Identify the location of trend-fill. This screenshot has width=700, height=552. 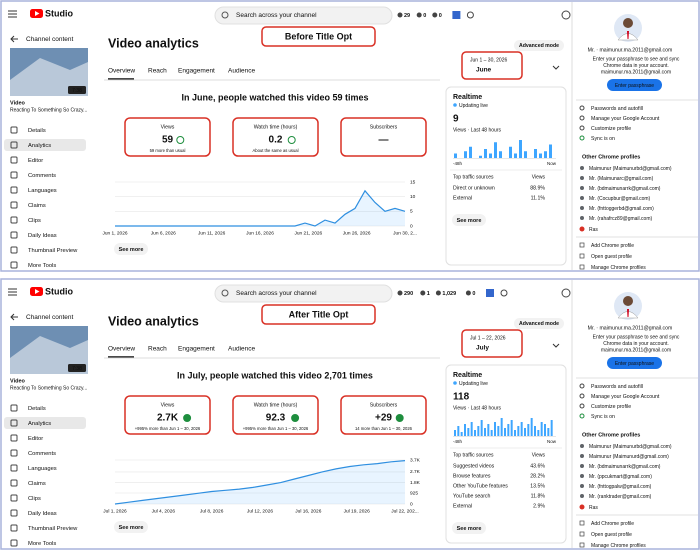
(260, 482).